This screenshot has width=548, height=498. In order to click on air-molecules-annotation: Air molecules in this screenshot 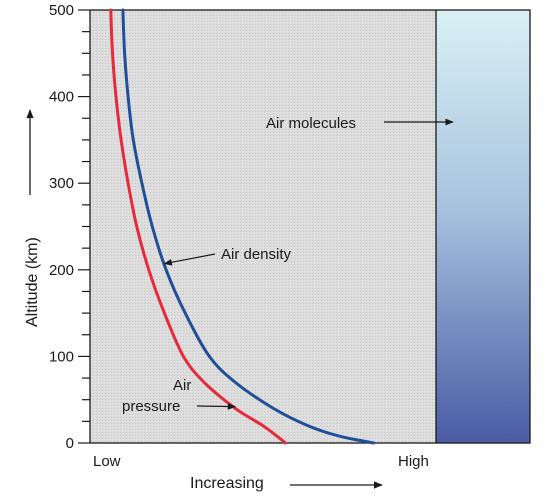, I will do `click(360, 123)`.